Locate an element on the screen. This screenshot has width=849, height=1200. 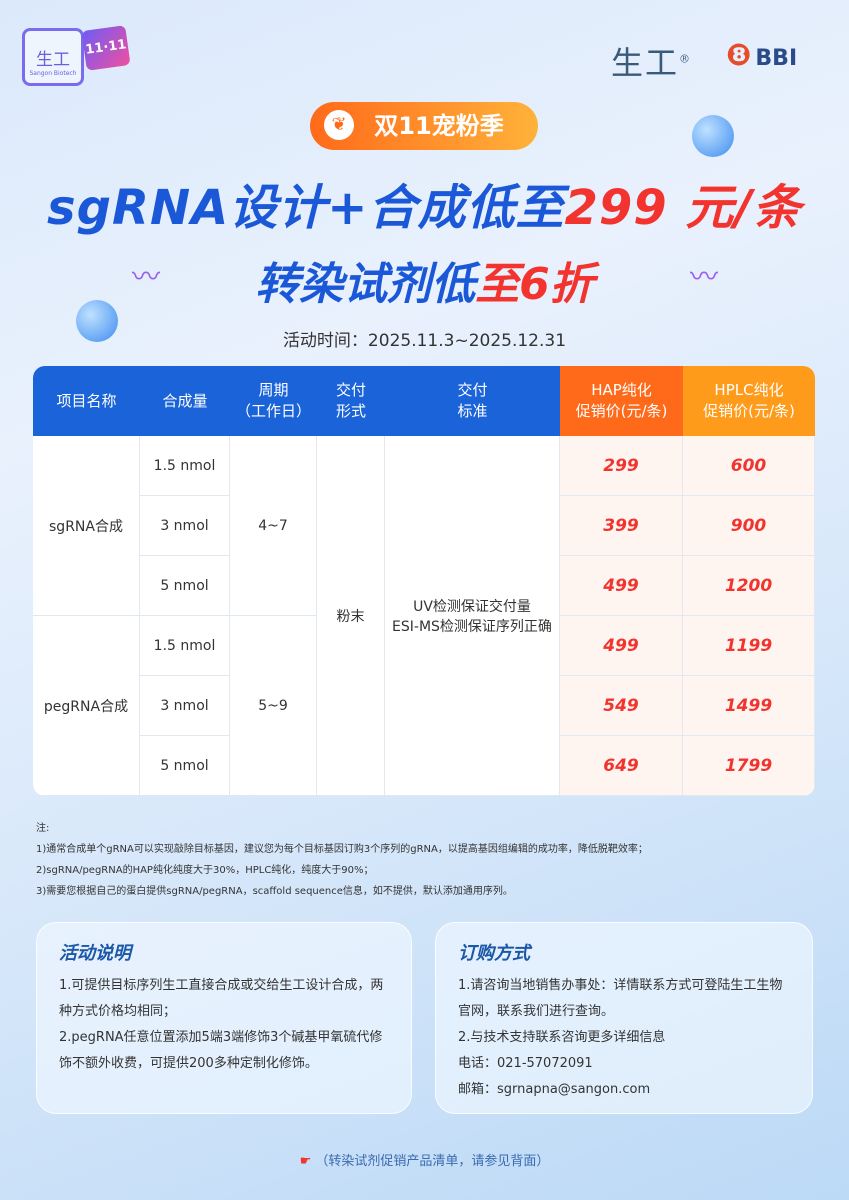
table-row: 3 nmol 549 1499 is located at coordinates (424, 706).